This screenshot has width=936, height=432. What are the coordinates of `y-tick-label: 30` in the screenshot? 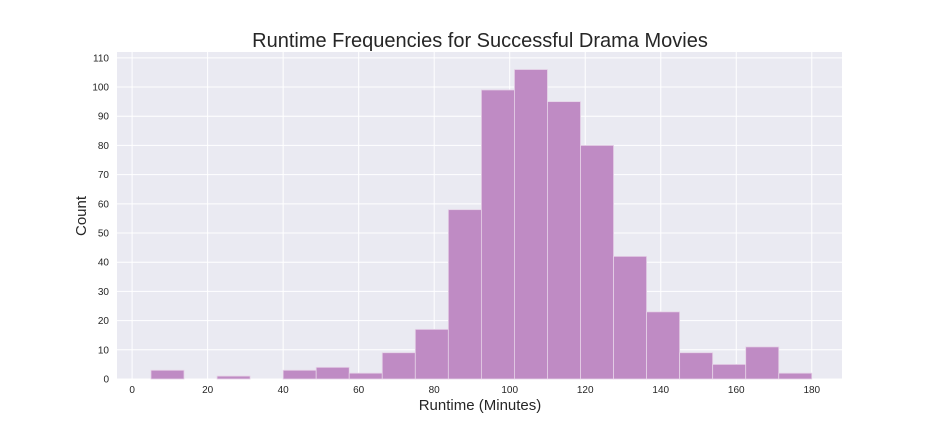 It's located at (104, 292).